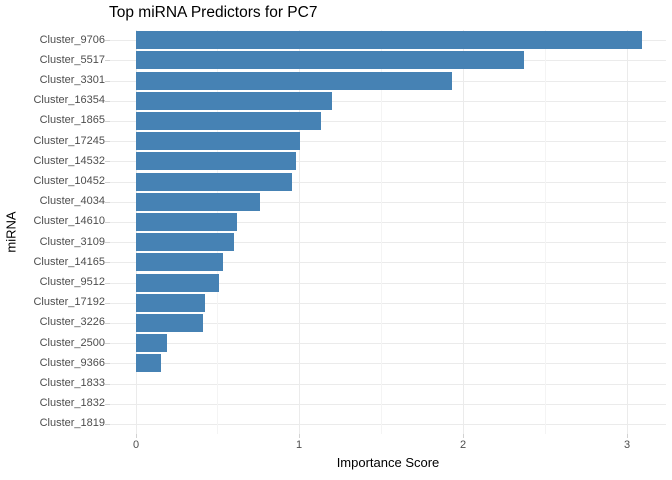 This screenshot has height=480, width=672. I want to click on y-tick-label: Cluster_4034, so click(72, 201).